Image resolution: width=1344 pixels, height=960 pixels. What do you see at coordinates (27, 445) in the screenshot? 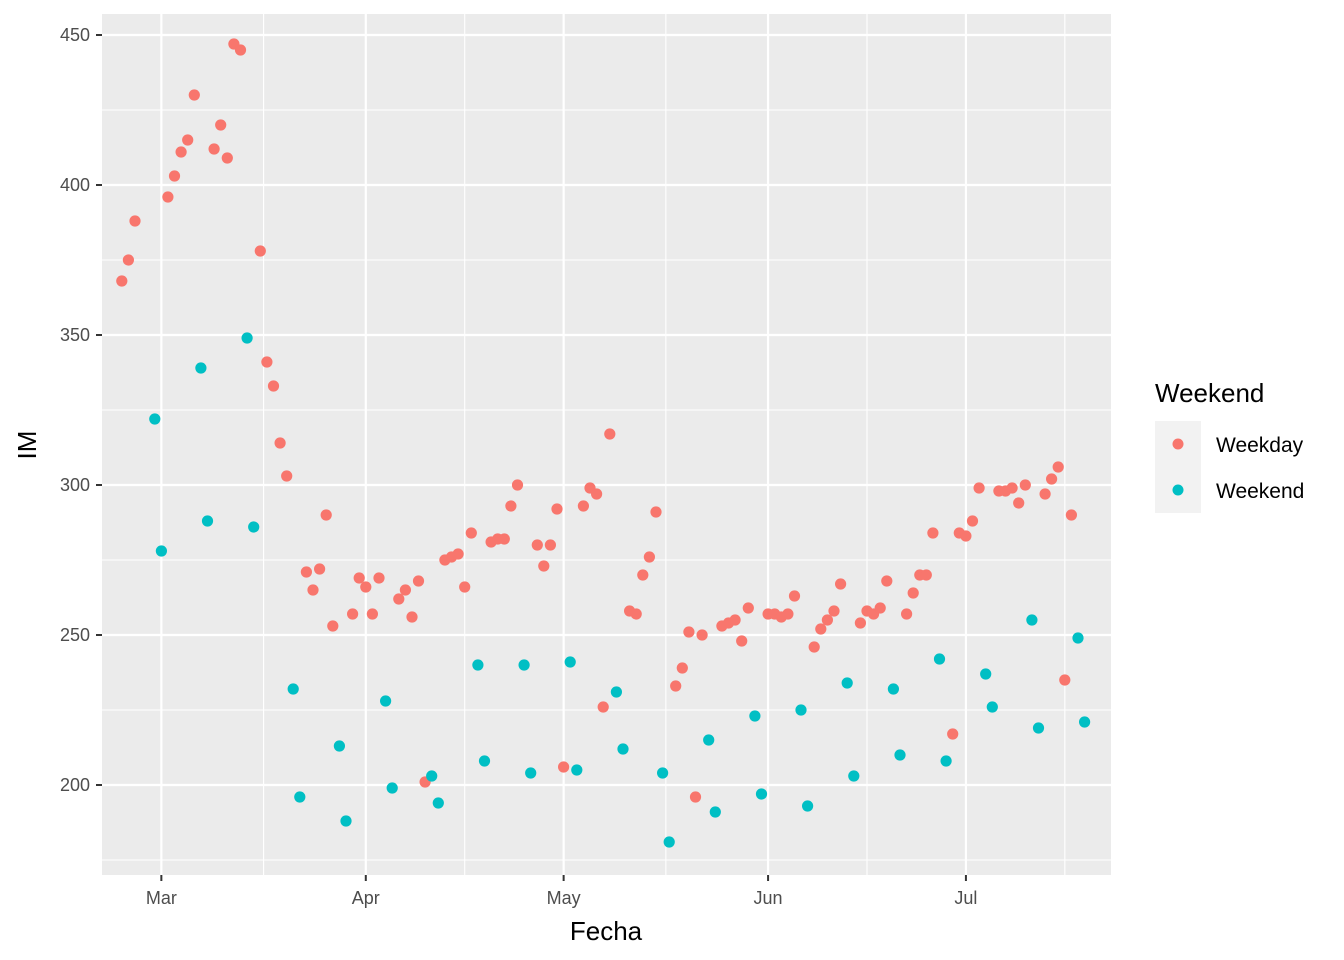
I see `y-axis-title: IM` at bounding box center [27, 445].